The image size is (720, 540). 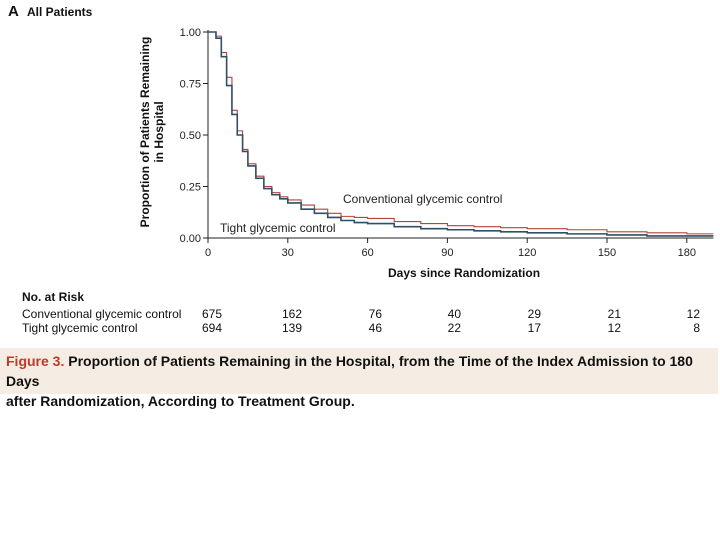 I want to click on x-tick-label: 150, so click(x=607, y=253).